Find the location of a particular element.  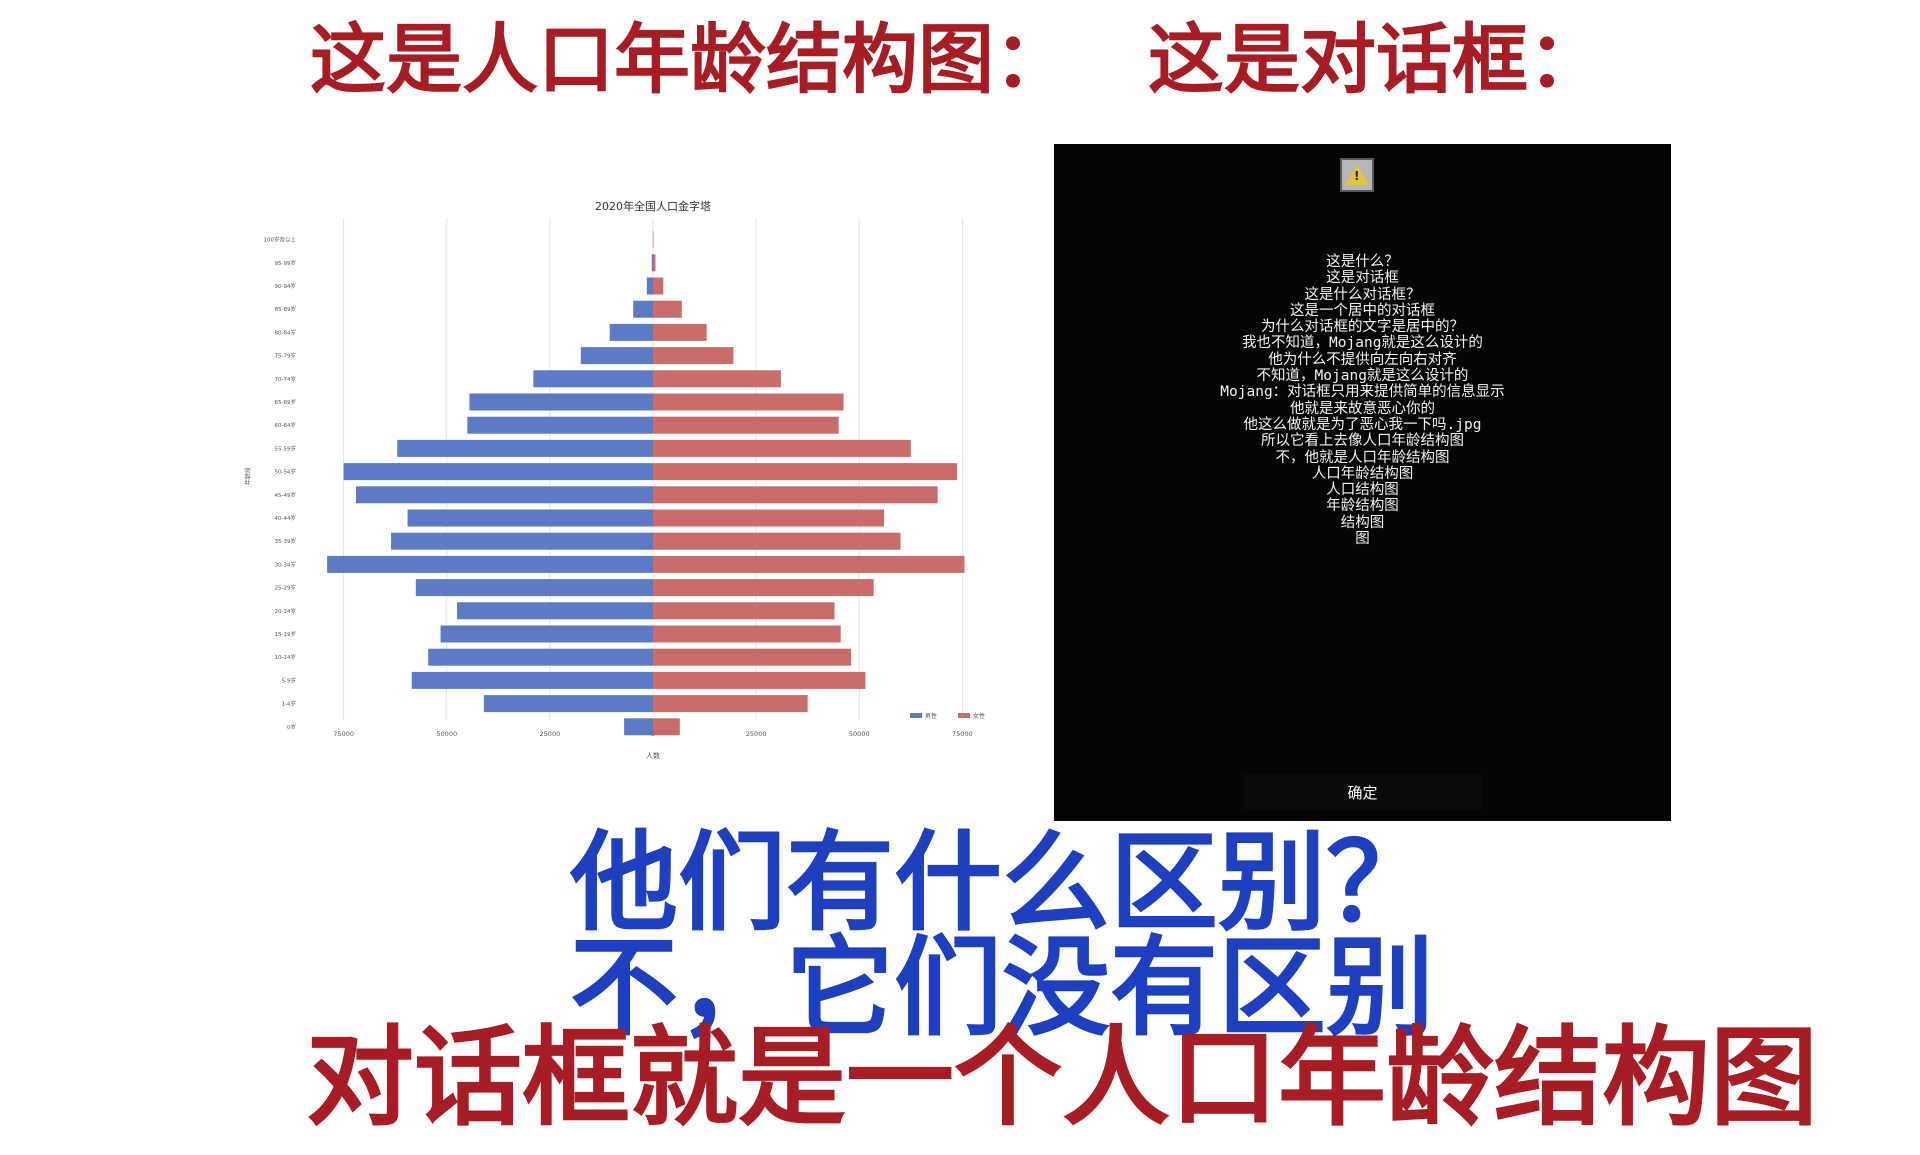

dialog-line: 我也不知道，Mojang就是这么设计的 is located at coordinates (1362, 343).